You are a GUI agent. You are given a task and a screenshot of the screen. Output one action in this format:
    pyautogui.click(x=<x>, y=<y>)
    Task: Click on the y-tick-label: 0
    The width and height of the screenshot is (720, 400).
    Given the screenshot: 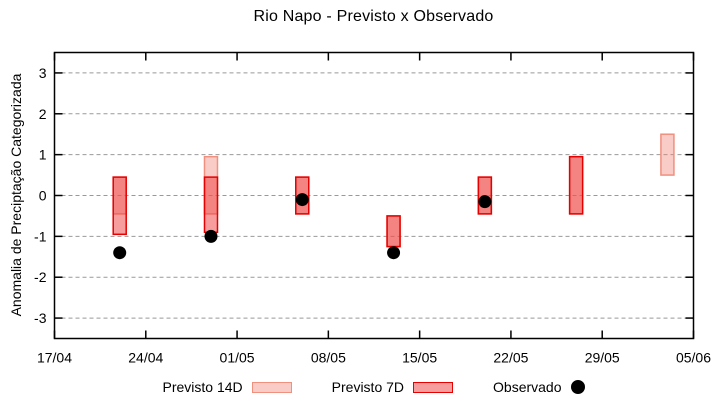 What is the action you would take?
    pyautogui.click(x=43, y=196)
    